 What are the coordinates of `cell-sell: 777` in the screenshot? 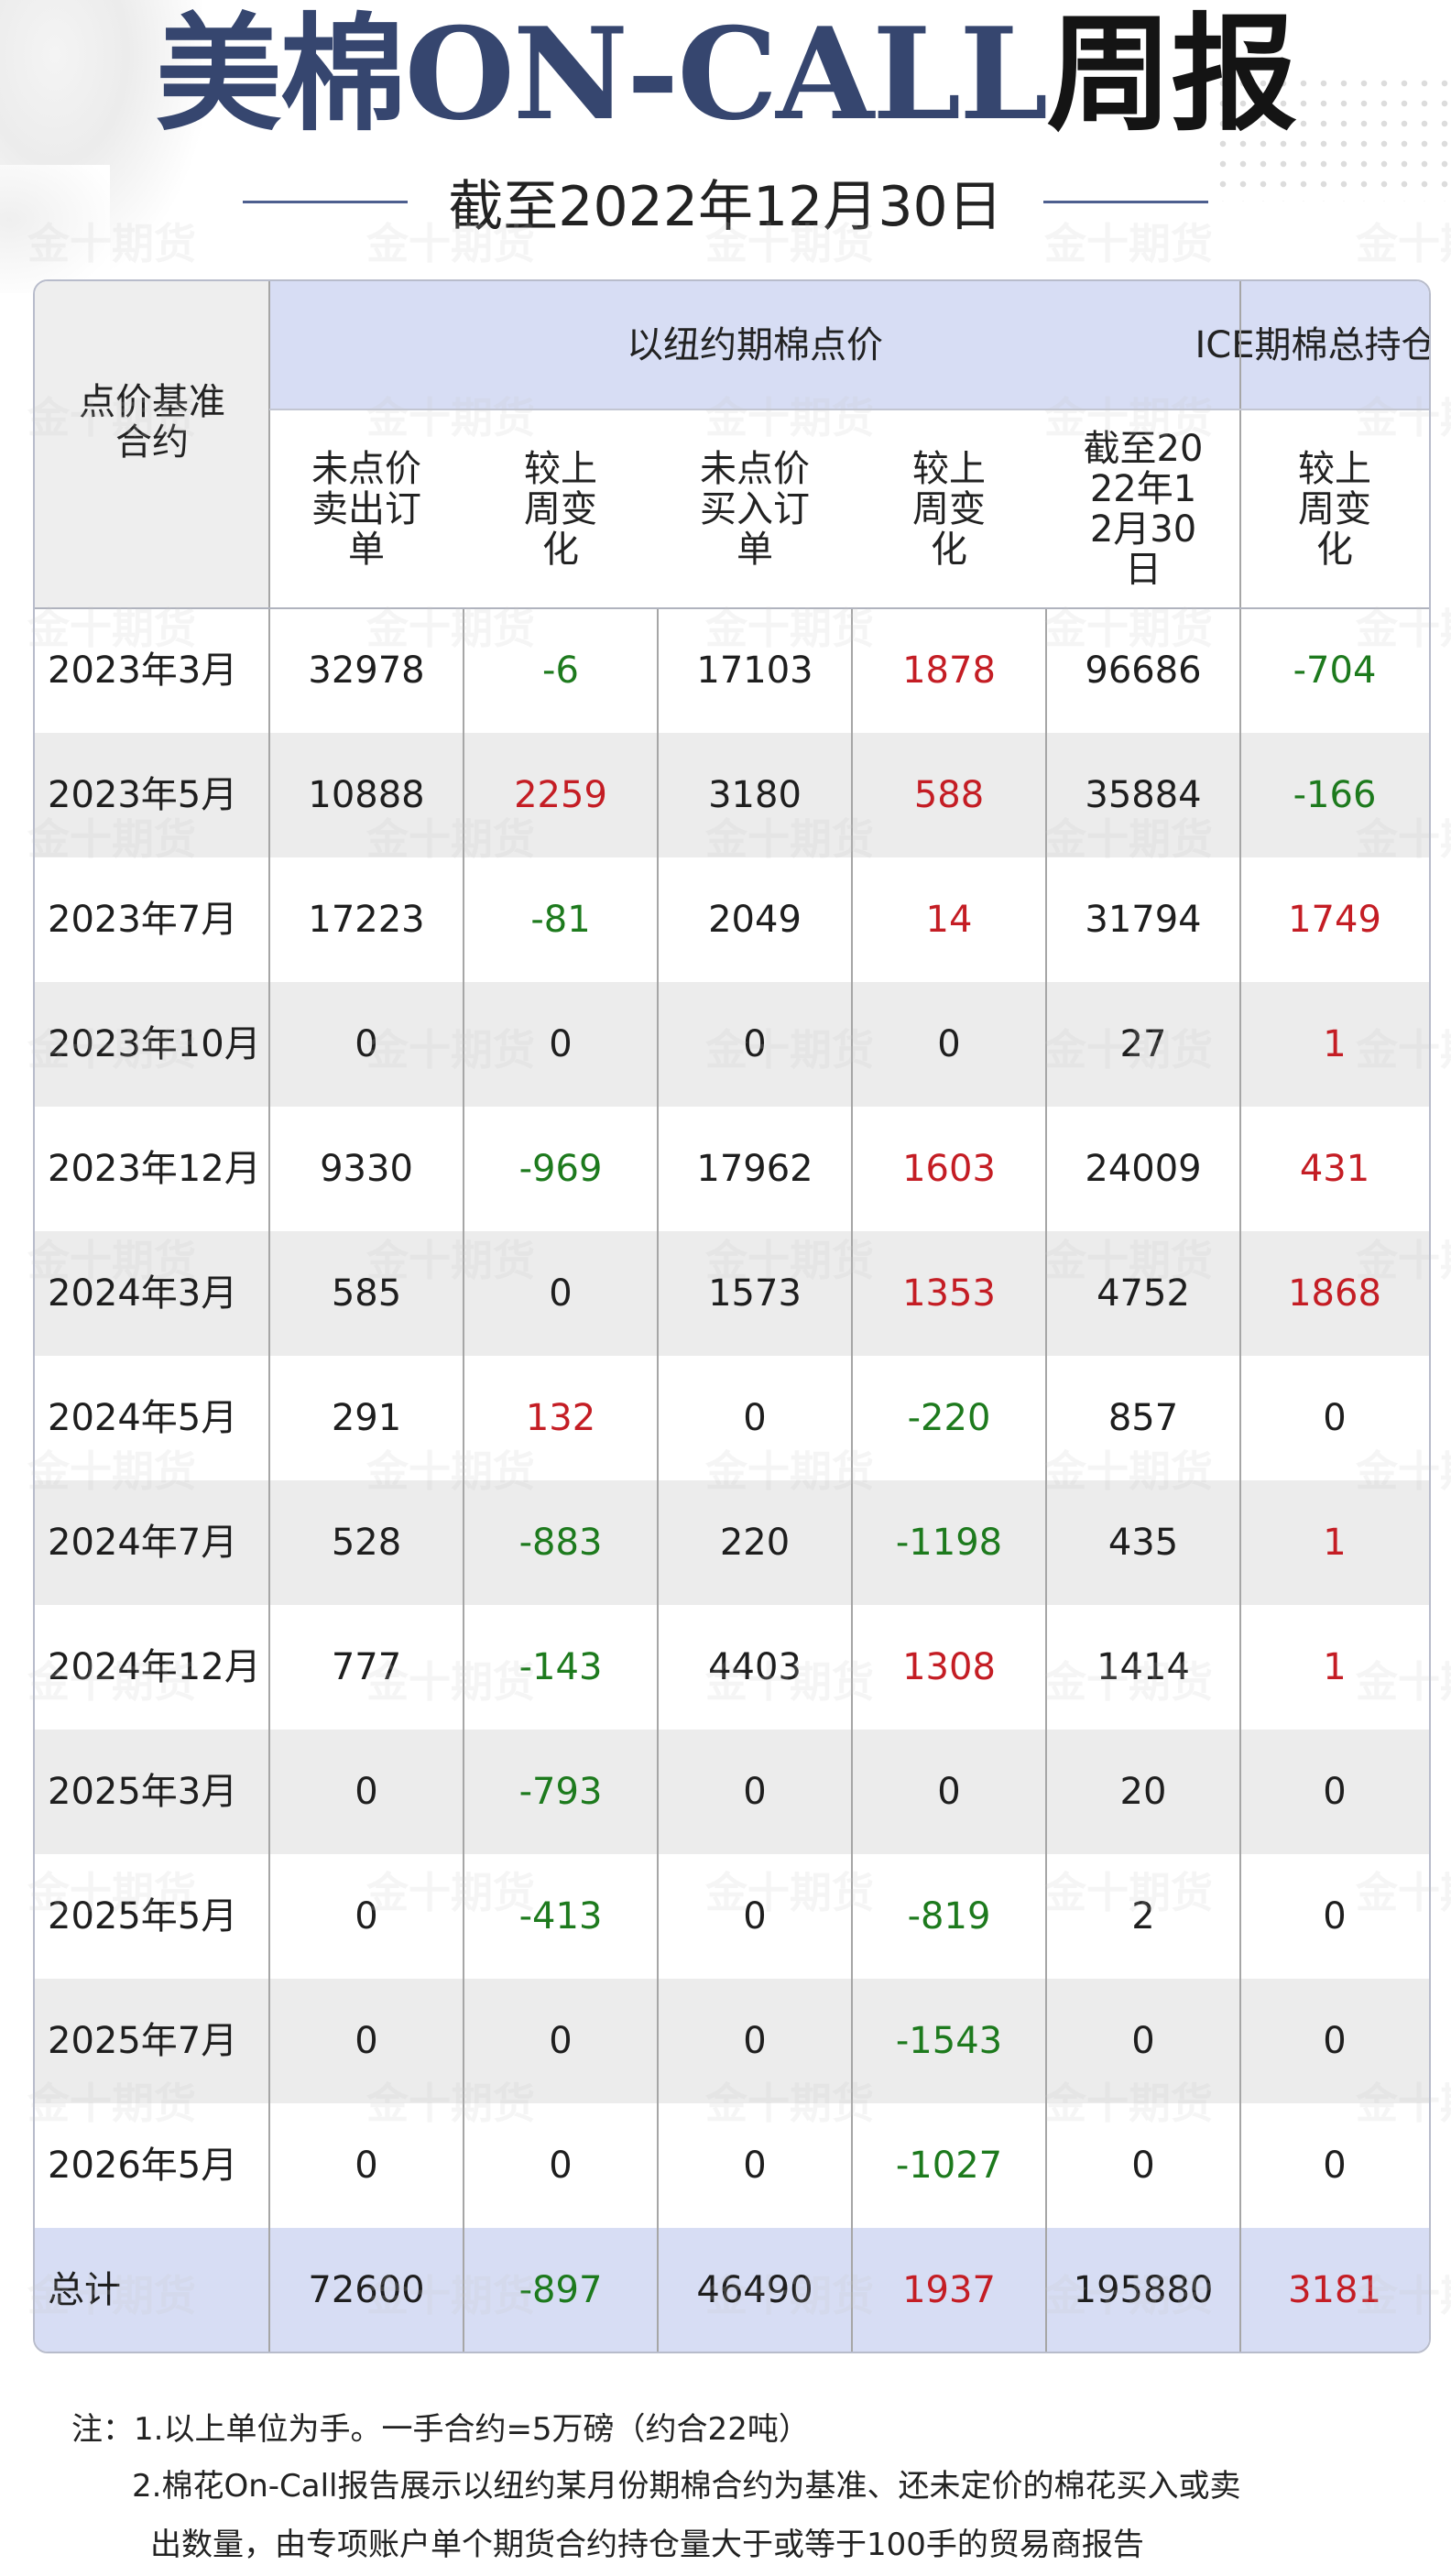 It's located at (366, 1667).